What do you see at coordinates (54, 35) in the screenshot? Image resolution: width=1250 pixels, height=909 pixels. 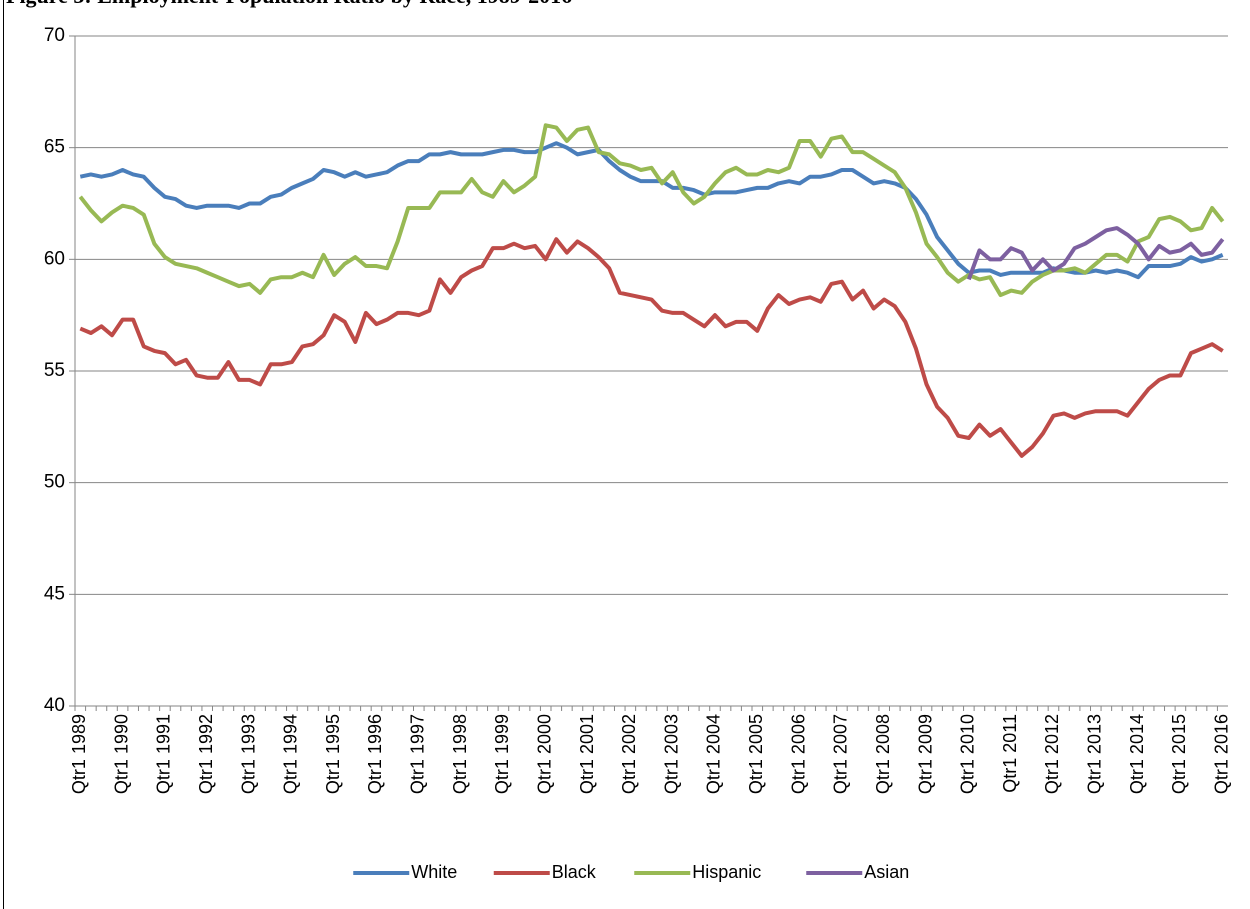 I see `y-tick-label: 70` at bounding box center [54, 35].